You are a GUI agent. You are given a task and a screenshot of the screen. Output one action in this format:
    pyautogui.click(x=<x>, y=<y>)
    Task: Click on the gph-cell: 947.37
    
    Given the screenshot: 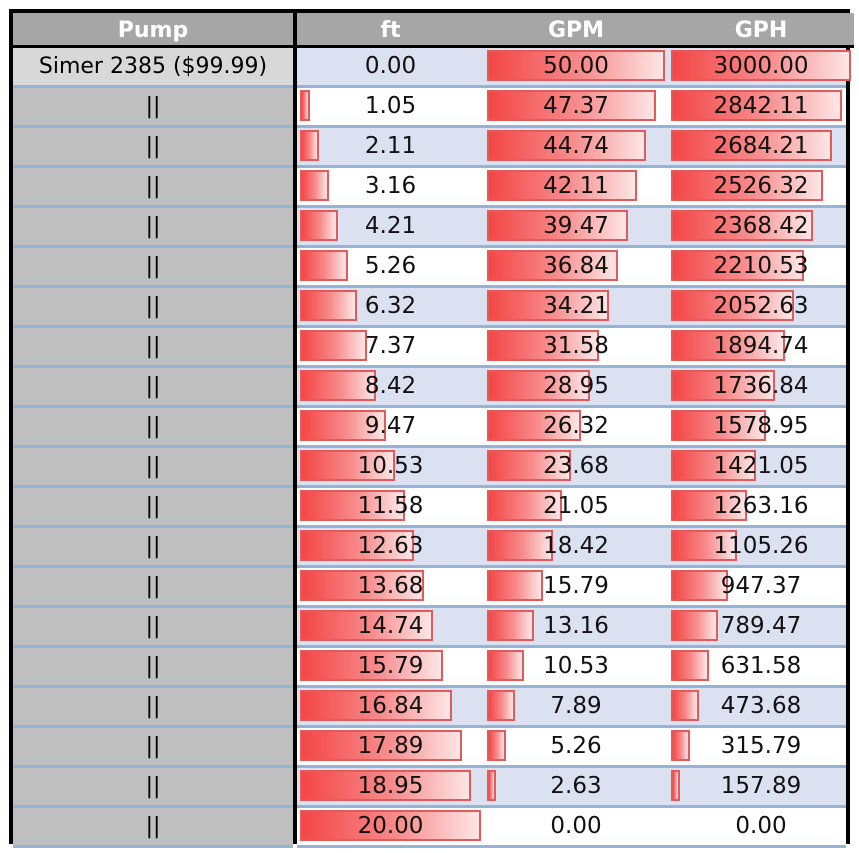 What is the action you would take?
    pyautogui.click(x=761, y=586)
    